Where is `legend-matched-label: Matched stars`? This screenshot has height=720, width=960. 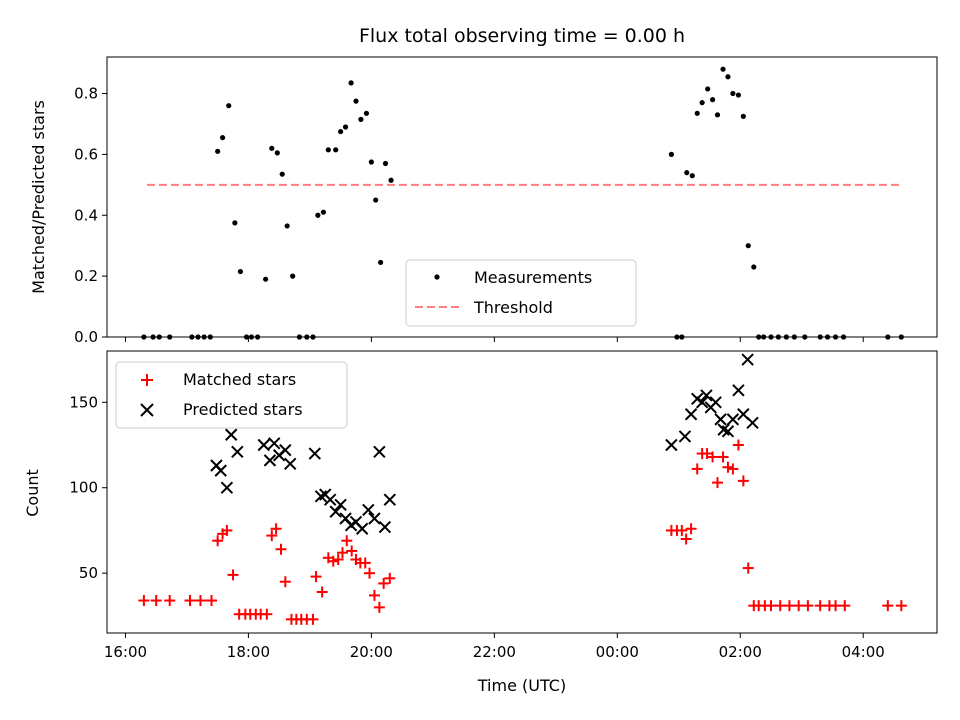 legend-matched-label: Matched stars is located at coordinates (239, 379).